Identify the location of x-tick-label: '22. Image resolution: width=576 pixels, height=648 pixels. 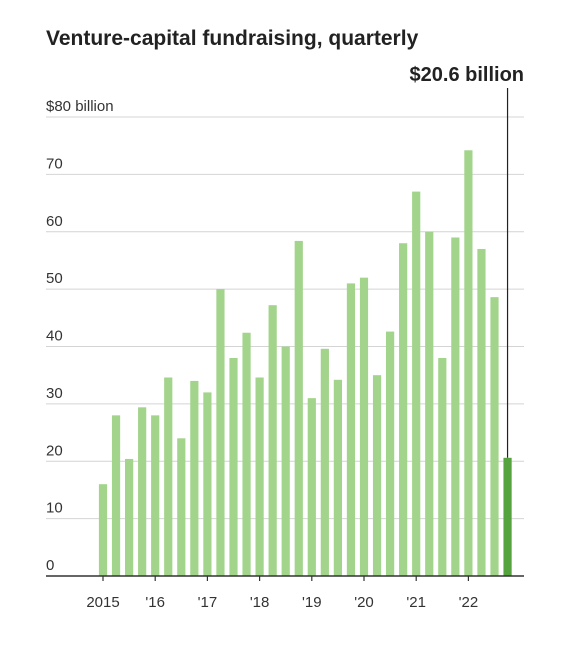
(469, 602).